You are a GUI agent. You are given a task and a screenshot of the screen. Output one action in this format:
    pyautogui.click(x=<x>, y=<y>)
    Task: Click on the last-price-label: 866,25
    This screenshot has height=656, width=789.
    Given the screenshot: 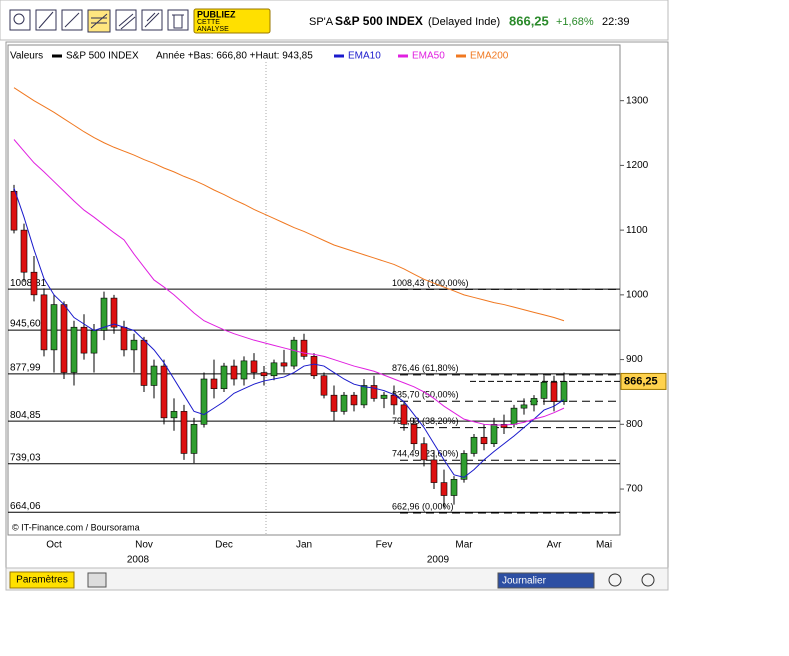 What is the action you would take?
    pyautogui.click(x=641, y=381)
    